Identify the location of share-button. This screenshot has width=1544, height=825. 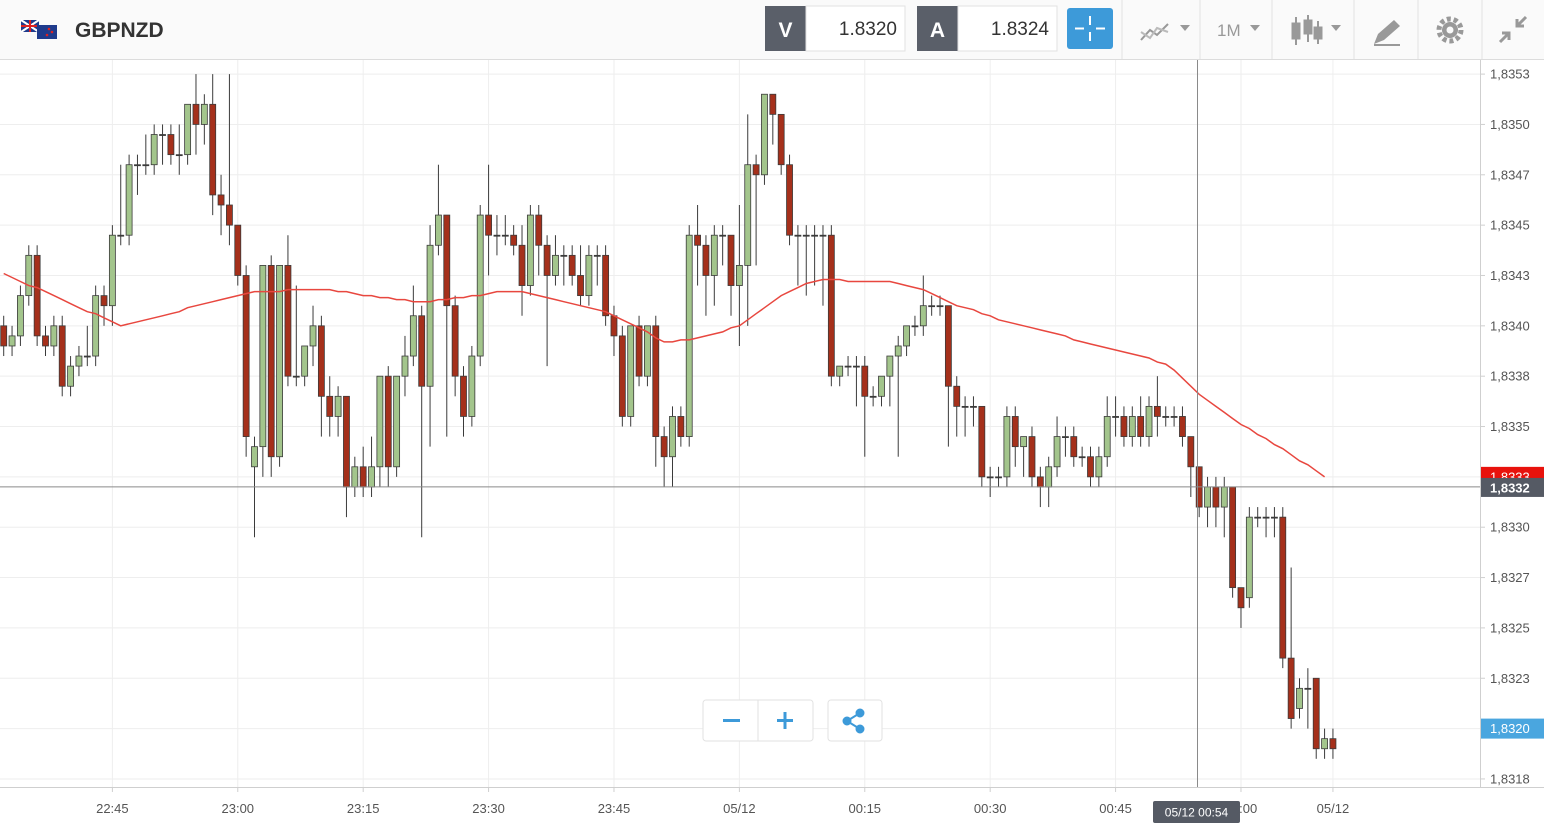
(855, 720).